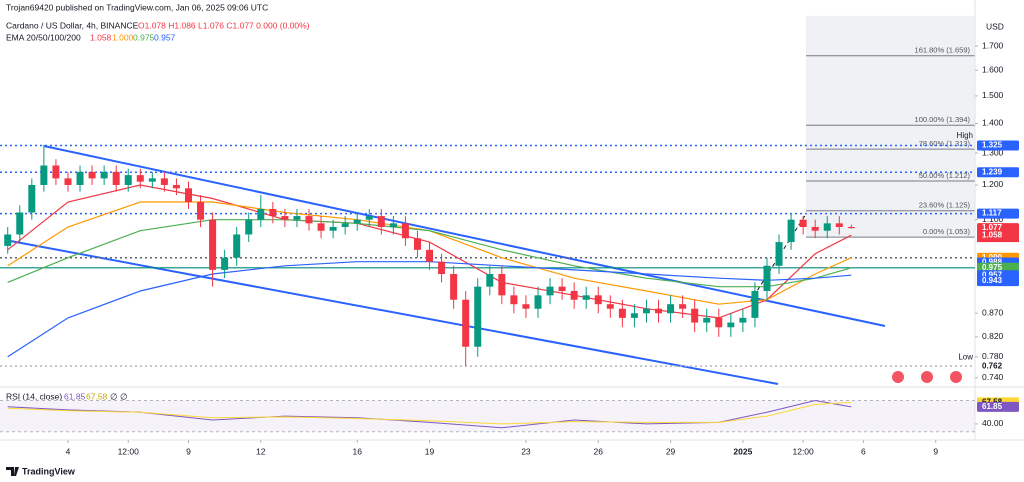 Image resolution: width=1024 pixels, height=482 pixels. I want to click on x-tick-label: 19, so click(430, 451).